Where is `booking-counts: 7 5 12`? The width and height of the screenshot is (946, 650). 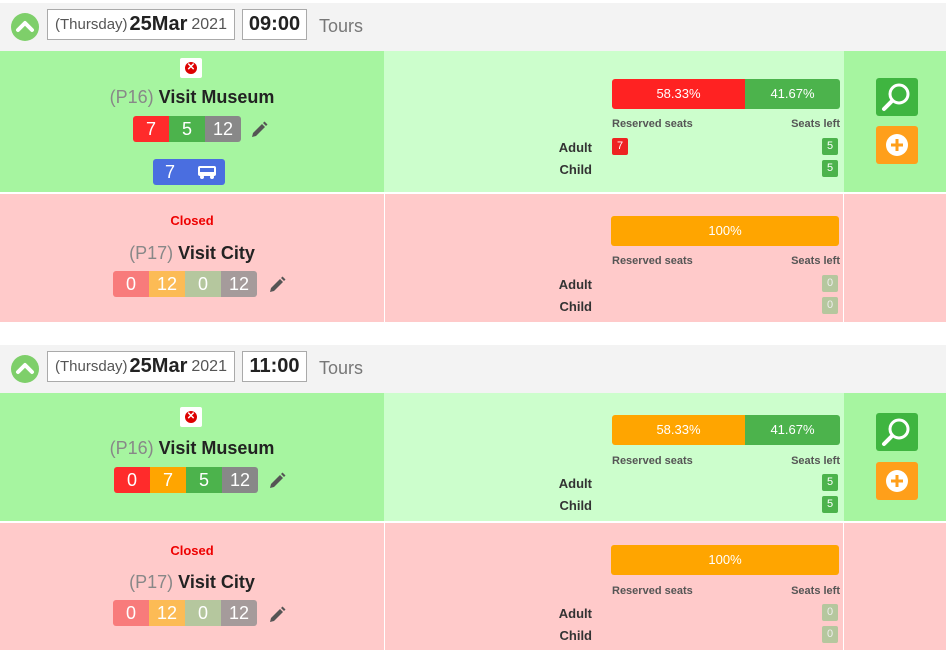 booking-counts: 7 5 12 is located at coordinates (187, 129).